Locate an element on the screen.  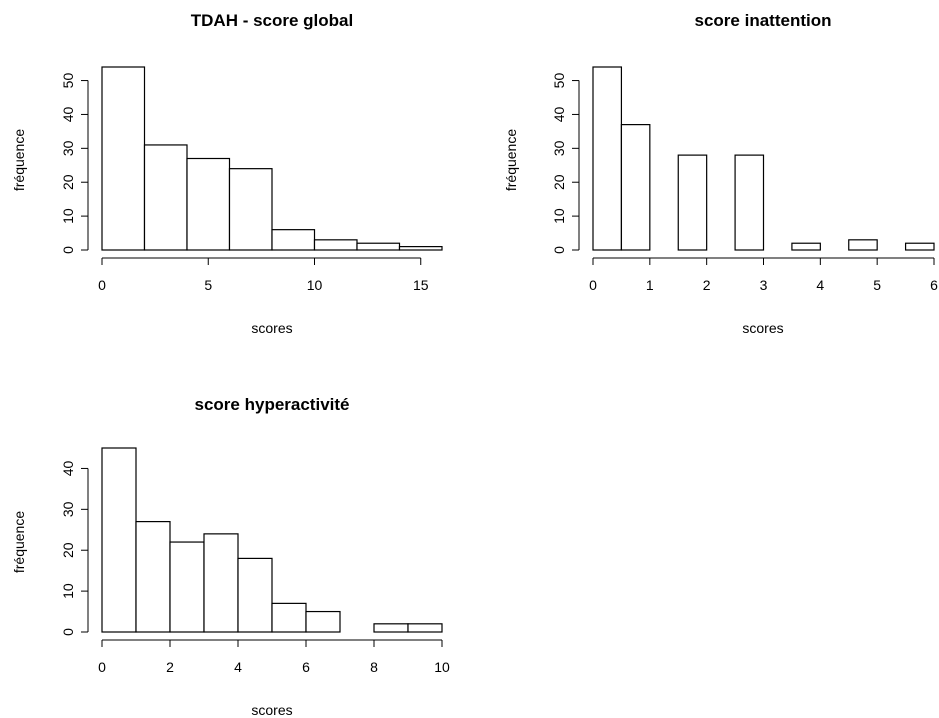
x-tick-label: 8 is located at coordinates (374, 667).